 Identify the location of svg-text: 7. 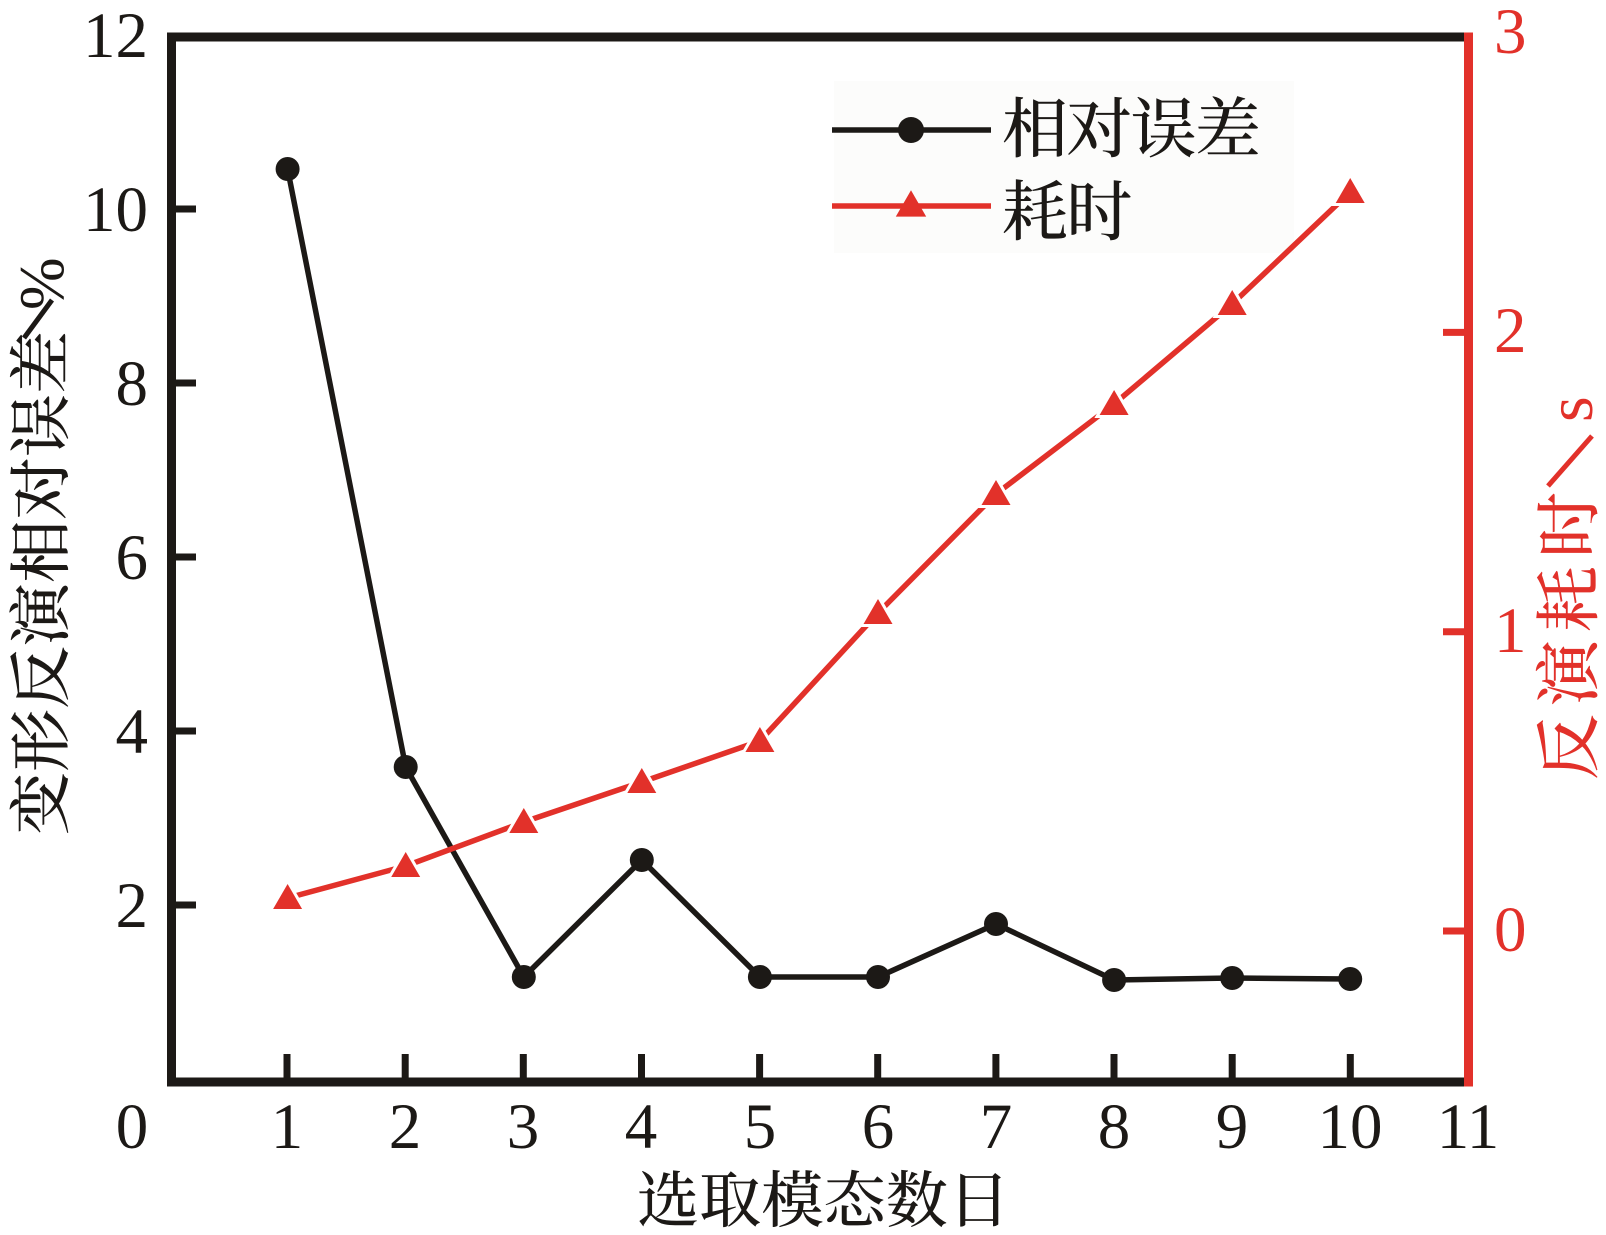
(996, 1127).